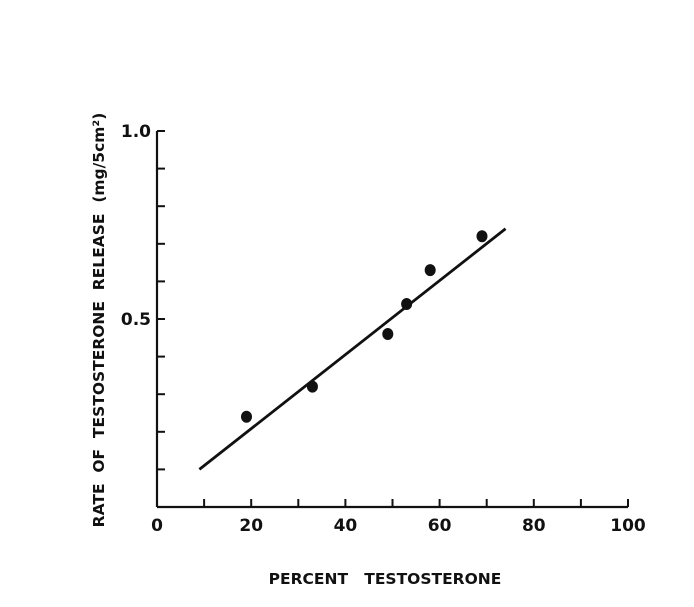 Image resolution: width=694 pixels, height=607 pixels. Describe the element at coordinates (346, 526) in the screenshot. I see `x-tick-label: 40` at that location.